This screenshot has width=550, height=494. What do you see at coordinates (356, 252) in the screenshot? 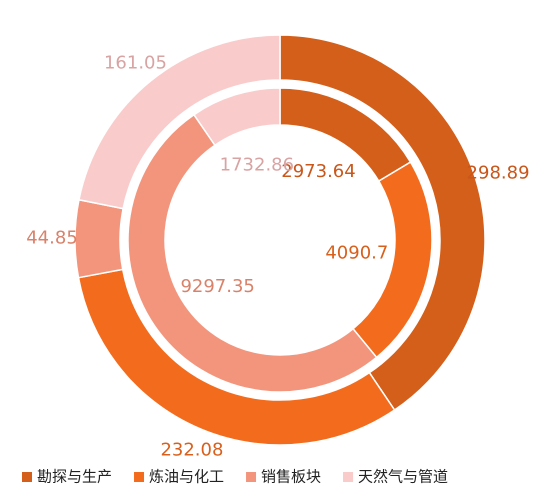
I see `data-label: 4090.7` at bounding box center [356, 252].